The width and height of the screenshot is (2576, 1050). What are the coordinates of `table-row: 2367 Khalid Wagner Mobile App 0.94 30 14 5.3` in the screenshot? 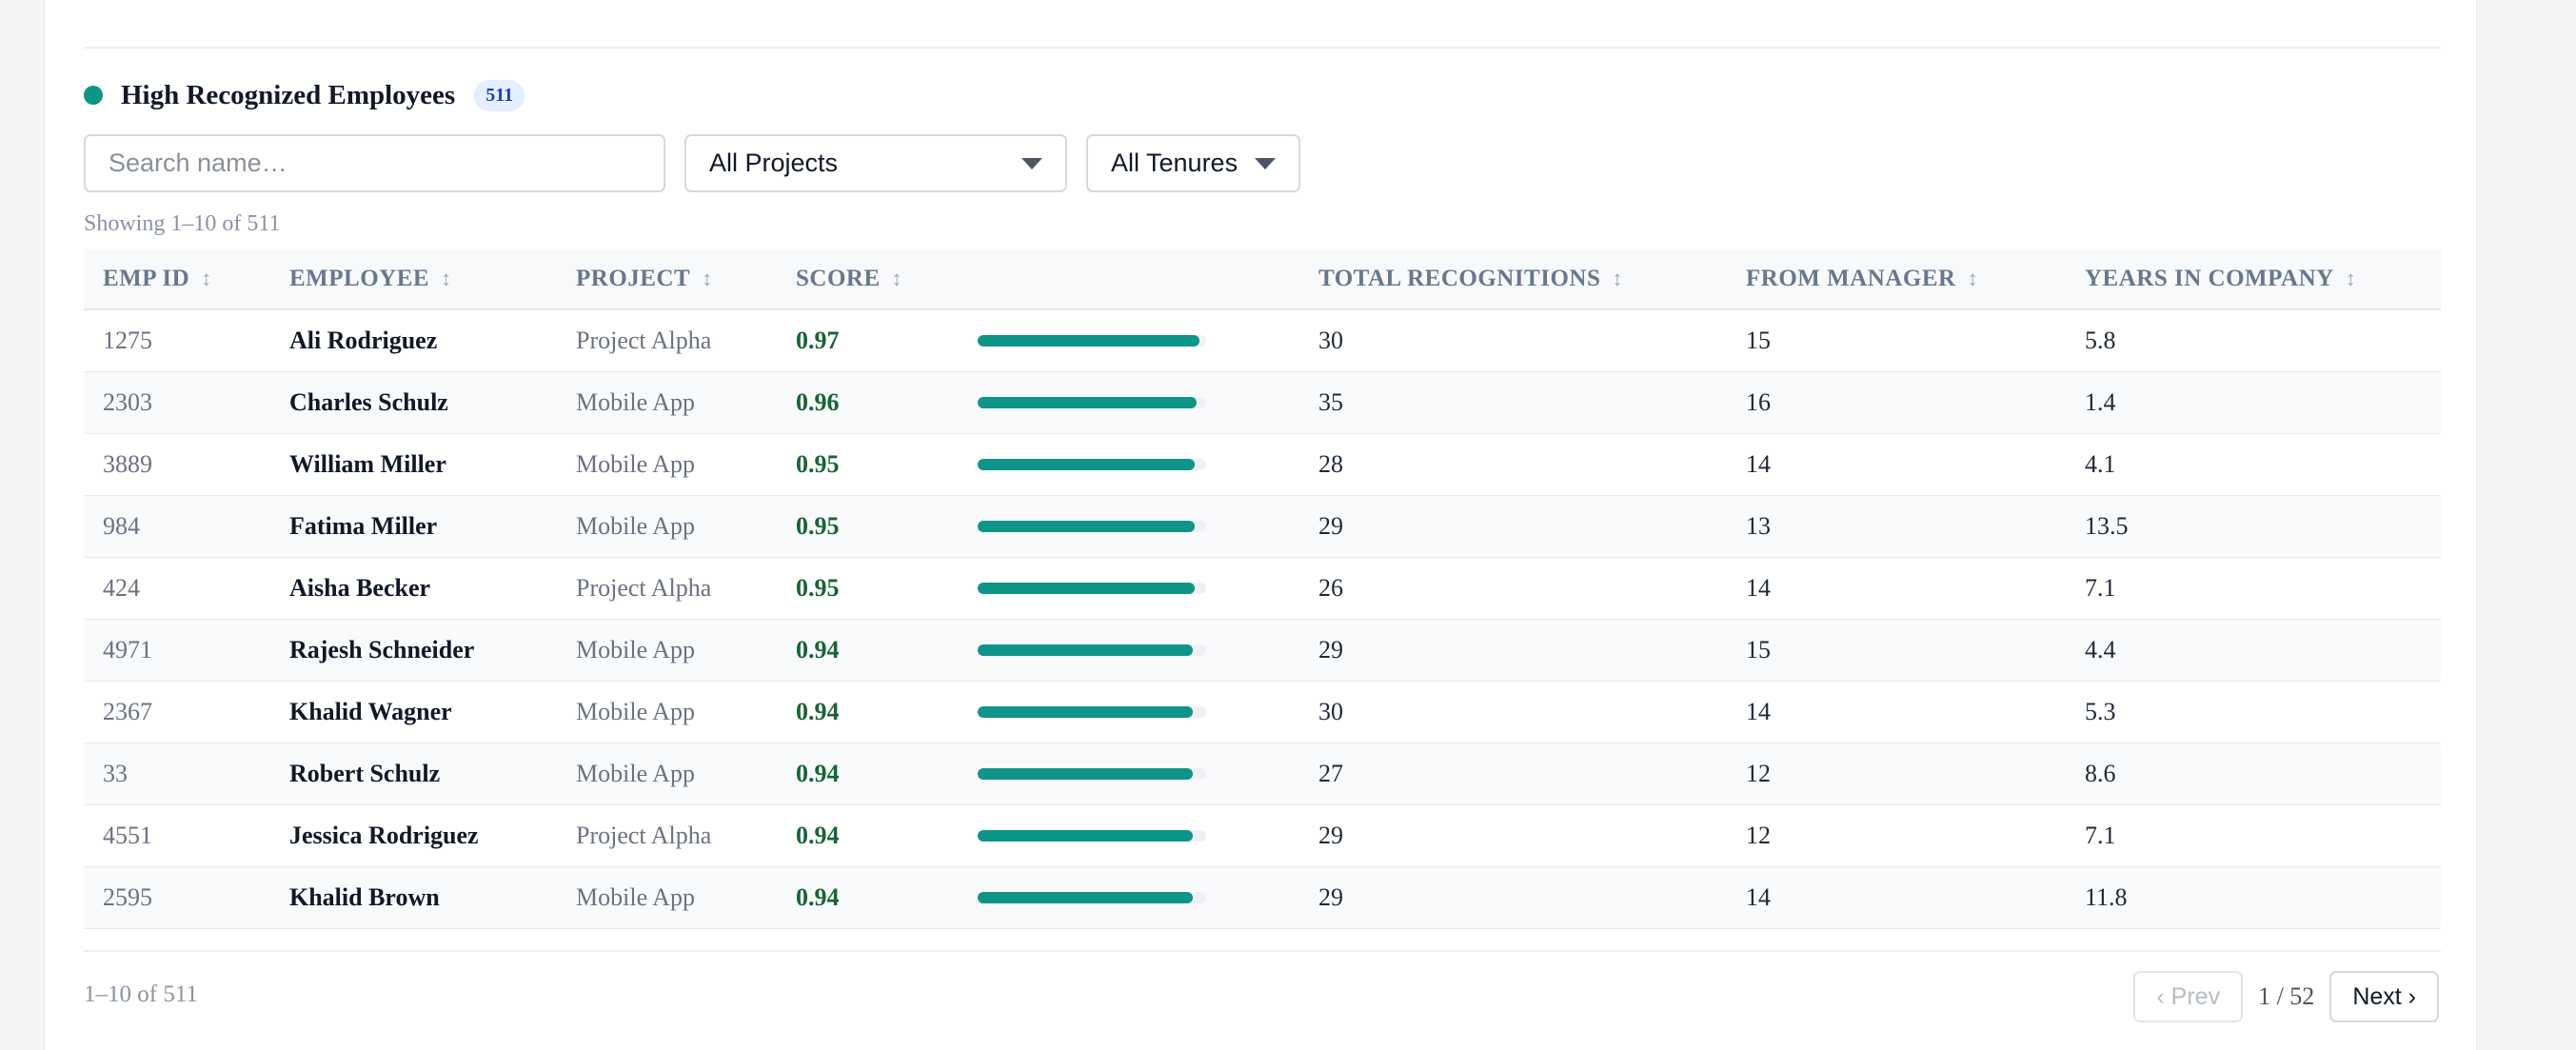 It's located at (1263, 712).